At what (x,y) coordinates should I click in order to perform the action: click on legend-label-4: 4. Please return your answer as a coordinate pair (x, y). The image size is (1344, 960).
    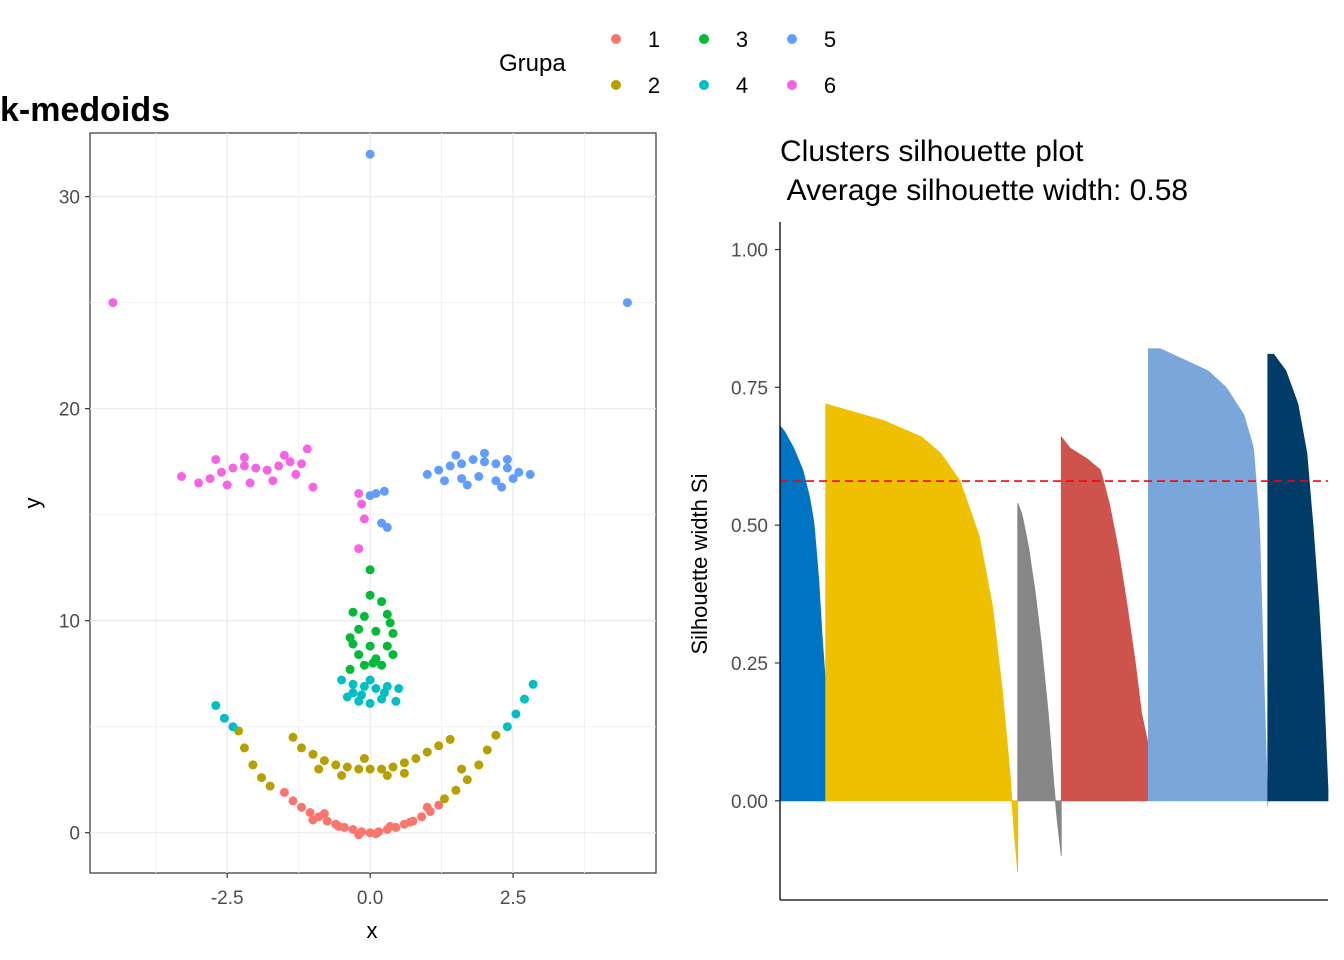
    Looking at the image, I should click on (742, 85).